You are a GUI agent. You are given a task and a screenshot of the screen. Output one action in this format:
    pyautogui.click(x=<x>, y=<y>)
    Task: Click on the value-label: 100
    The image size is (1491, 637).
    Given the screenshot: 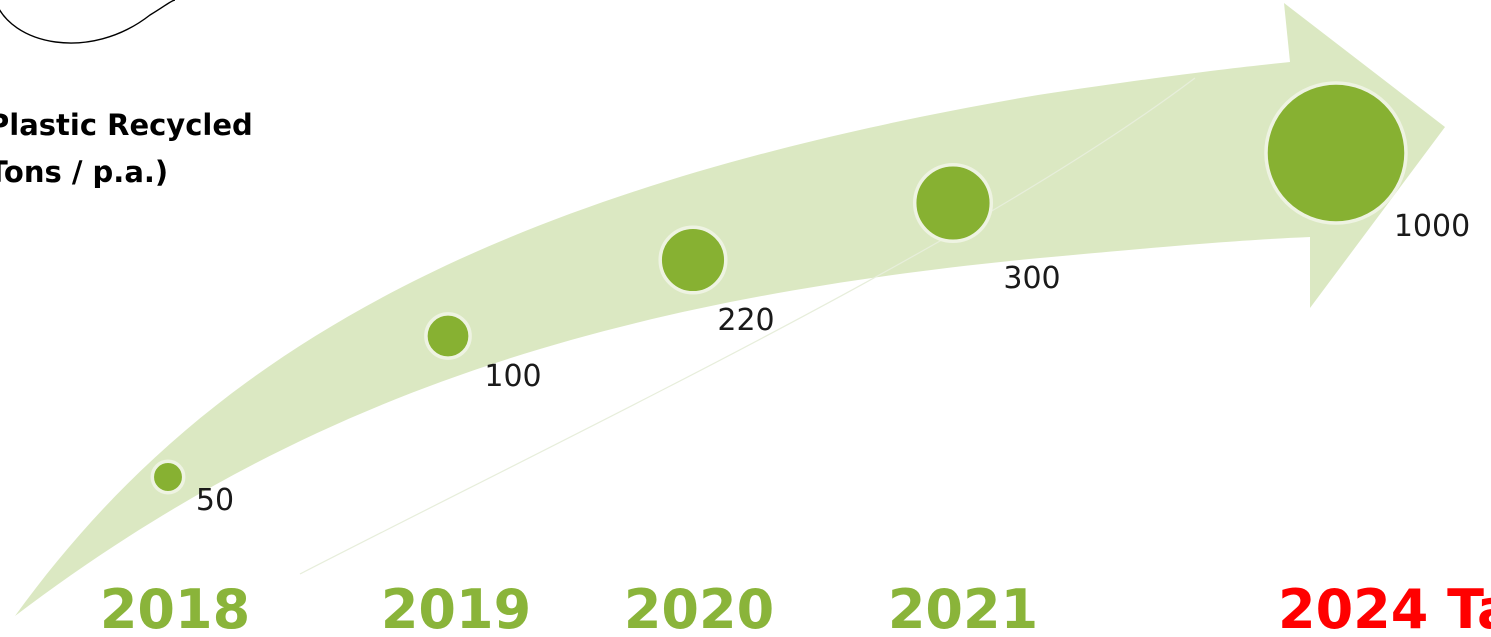 What is the action you would take?
    pyautogui.click(x=512, y=376)
    